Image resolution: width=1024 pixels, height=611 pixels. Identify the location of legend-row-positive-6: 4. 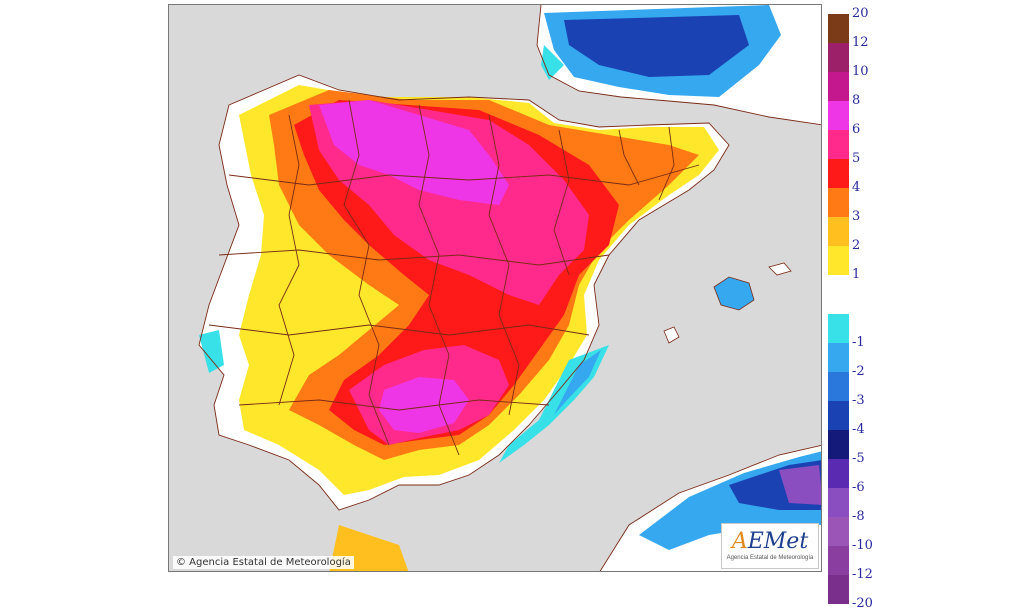
(860, 199).